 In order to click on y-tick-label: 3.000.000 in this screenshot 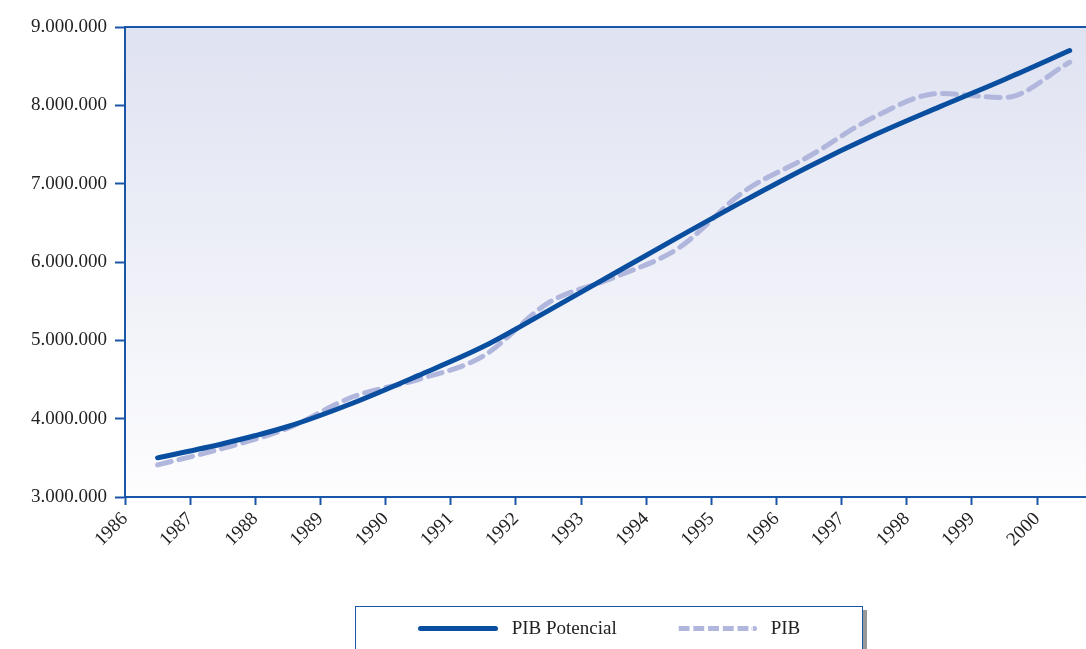, I will do `click(69, 495)`.